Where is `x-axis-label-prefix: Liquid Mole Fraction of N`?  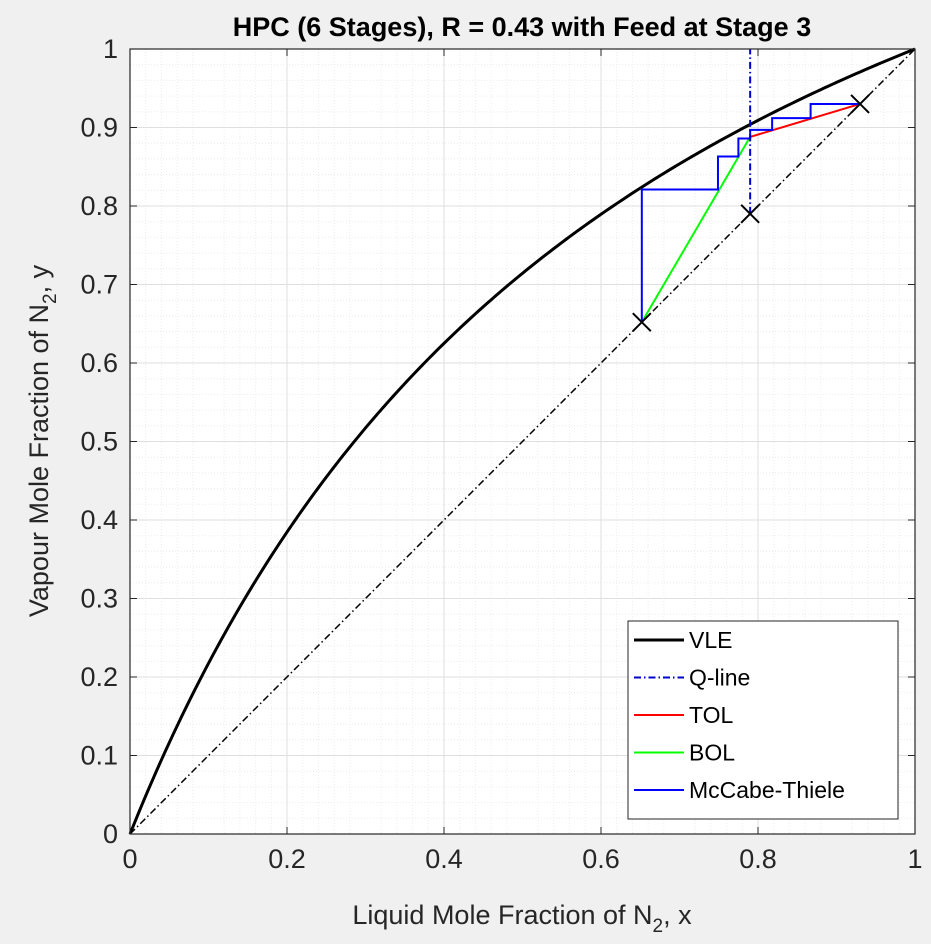 x-axis-label-prefix: Liquid Mole Fraction of N is located at coordinates (502, 915).